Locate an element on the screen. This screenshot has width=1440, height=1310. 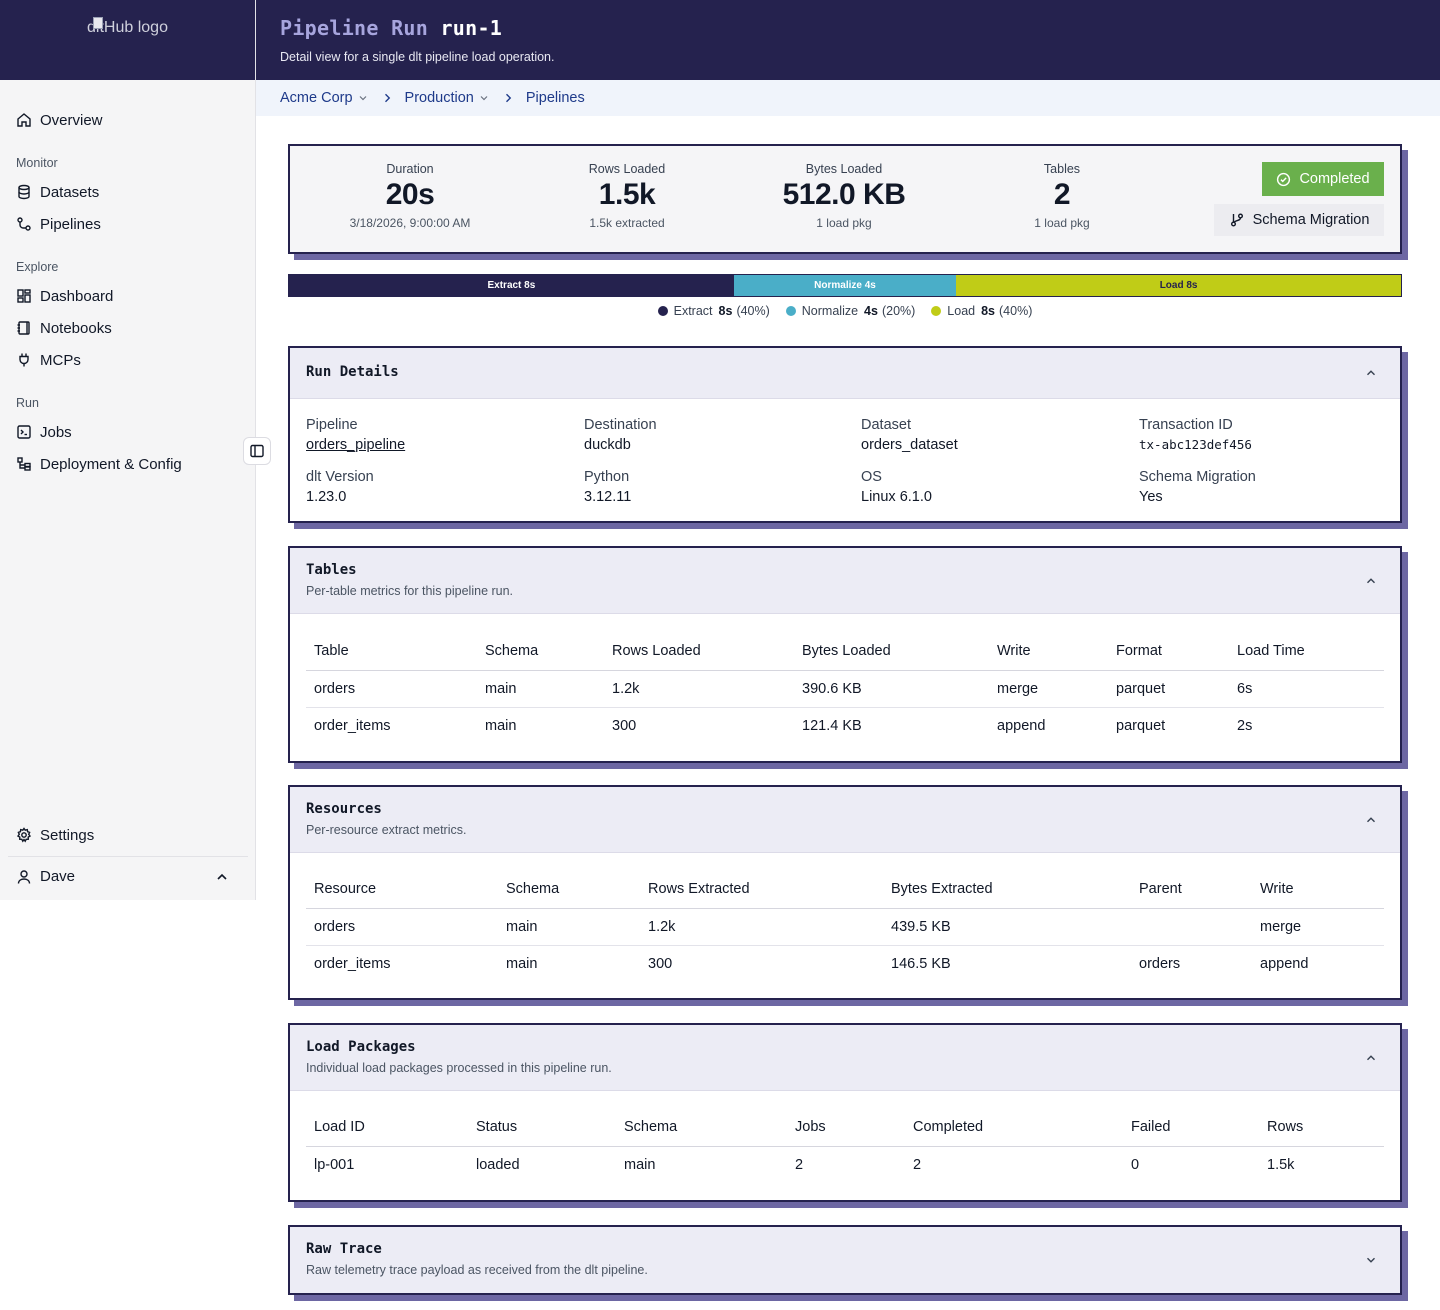
sidebar-item-datasets: Datasets is located at coordinates (127, 192).